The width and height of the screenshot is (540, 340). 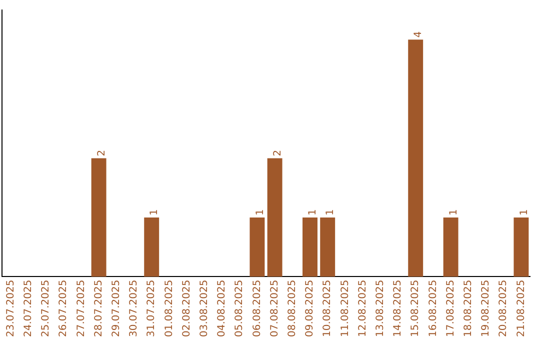 What do you see at coordinates (380, 309) in the screenshot?
I see `x-tick-label: 13.08.2025` at bounding box center [380, 309].